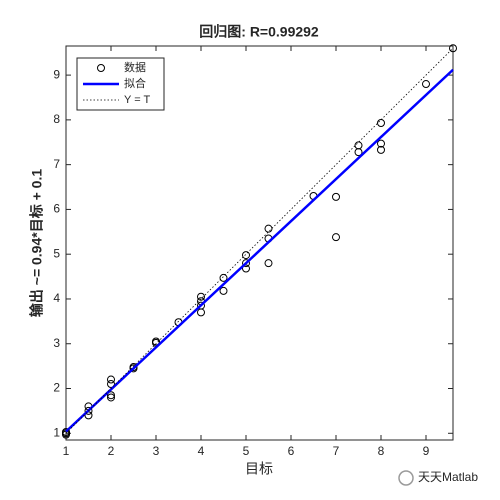  I want to click on x-tick-label: 2, so click(111, 451).